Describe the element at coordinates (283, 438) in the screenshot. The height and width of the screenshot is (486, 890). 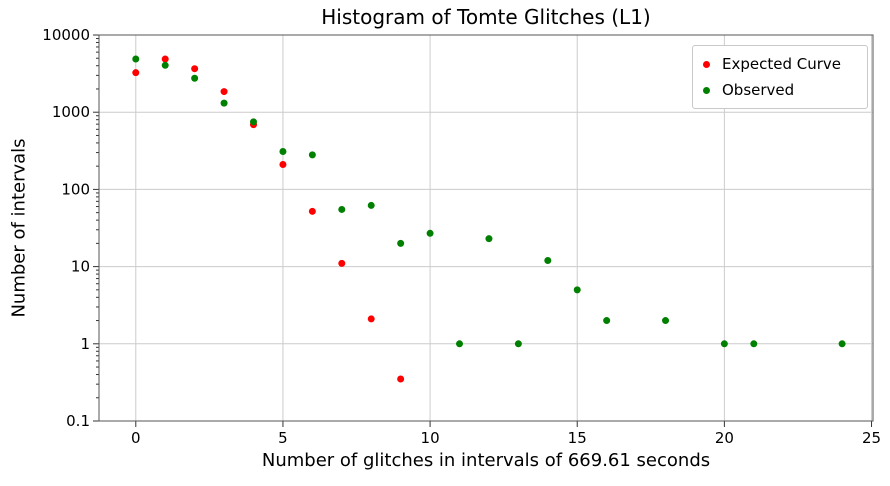
I see `x-tick-label: 5` at that location.